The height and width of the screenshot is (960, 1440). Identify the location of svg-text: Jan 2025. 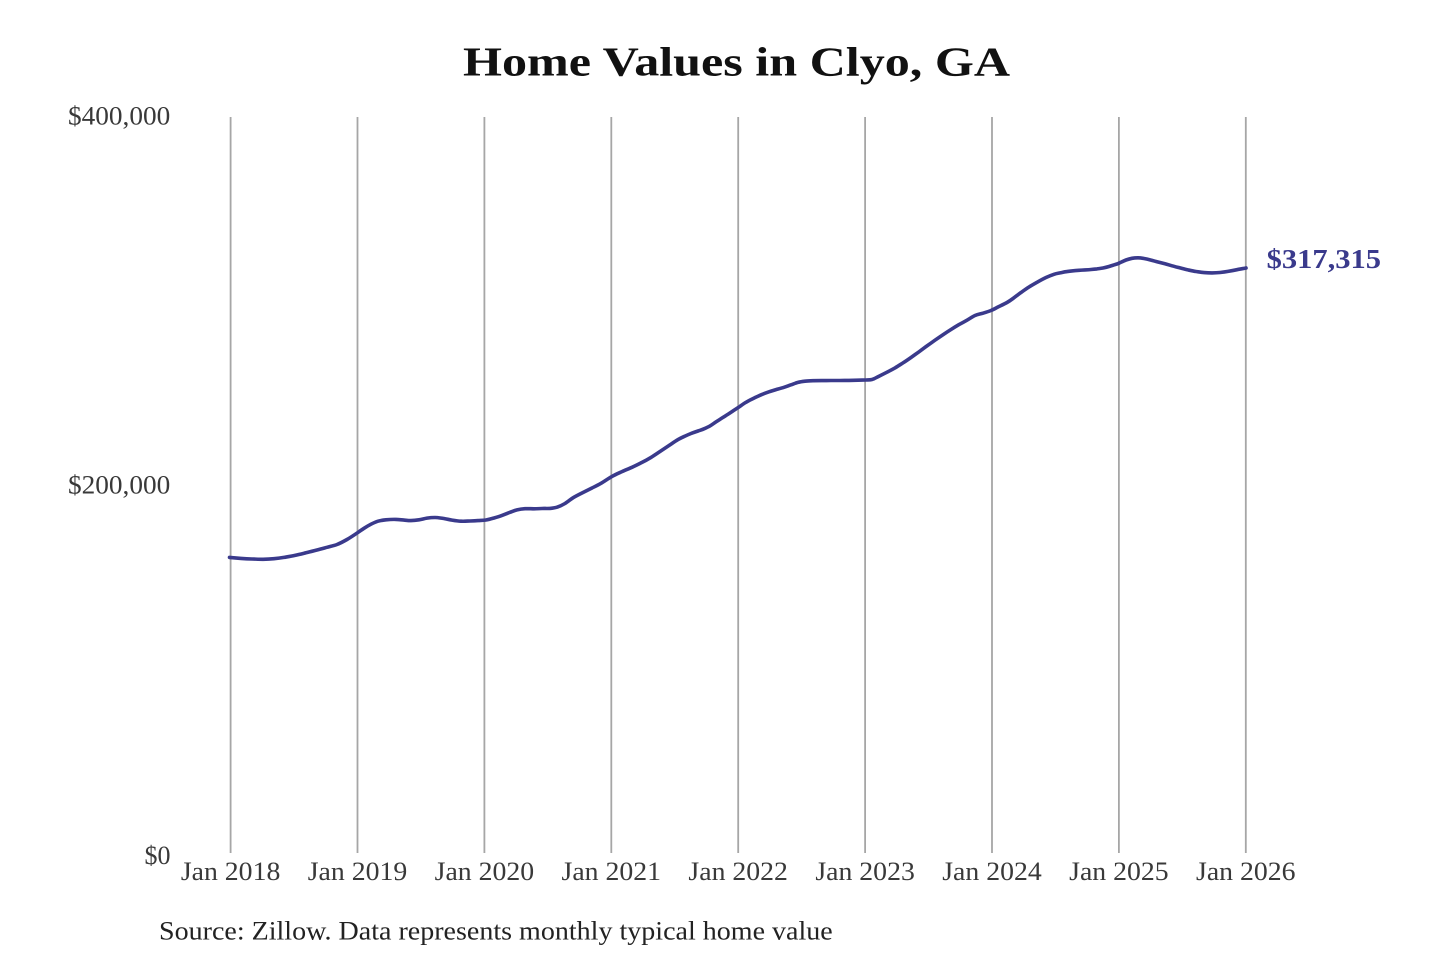
(1119, 871).